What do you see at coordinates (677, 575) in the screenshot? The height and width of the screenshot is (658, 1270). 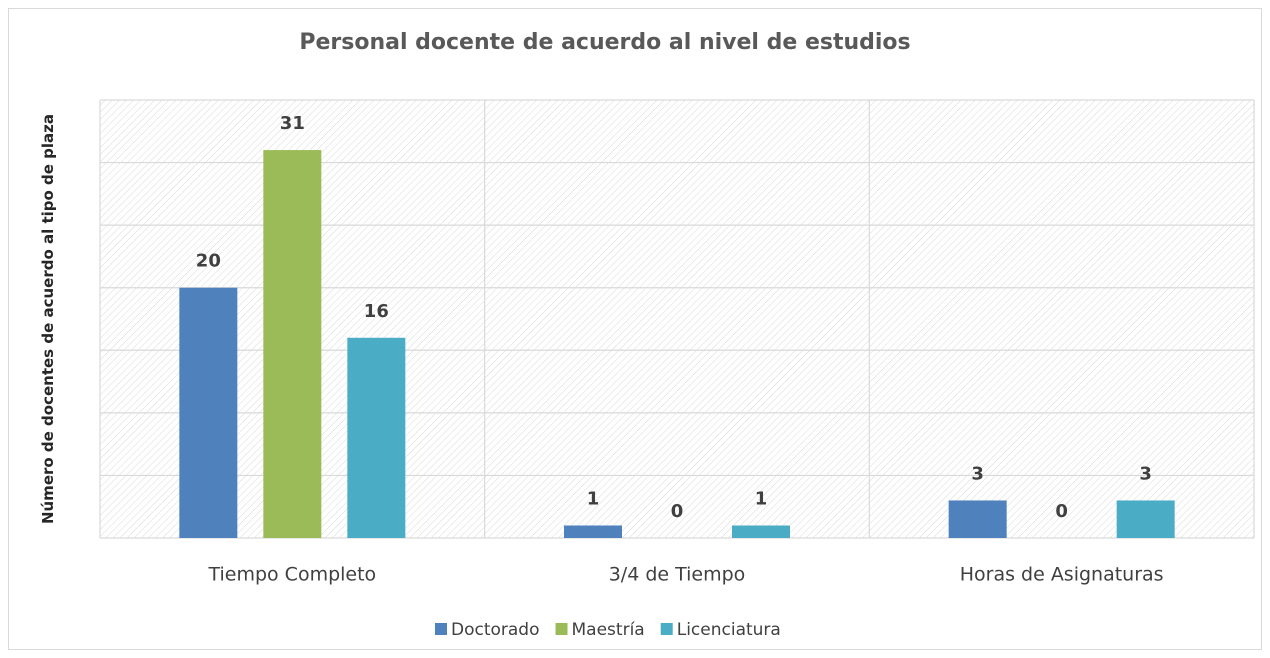 I see `x-tick-label: 3/4 de Tiempo` at bounding box center [677, 575].